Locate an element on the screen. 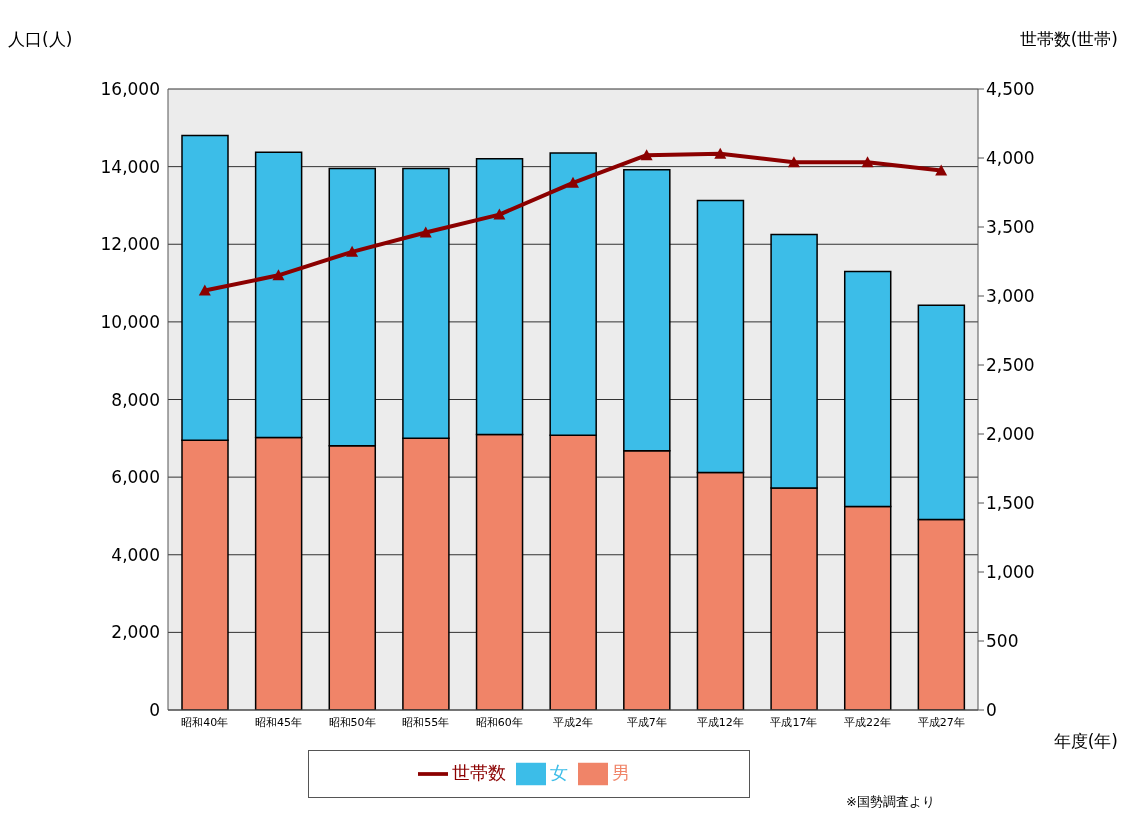 This screenshot has height=829, width=1128. y2-tick-label: 2,500 is located at coordinates (1010, 365).